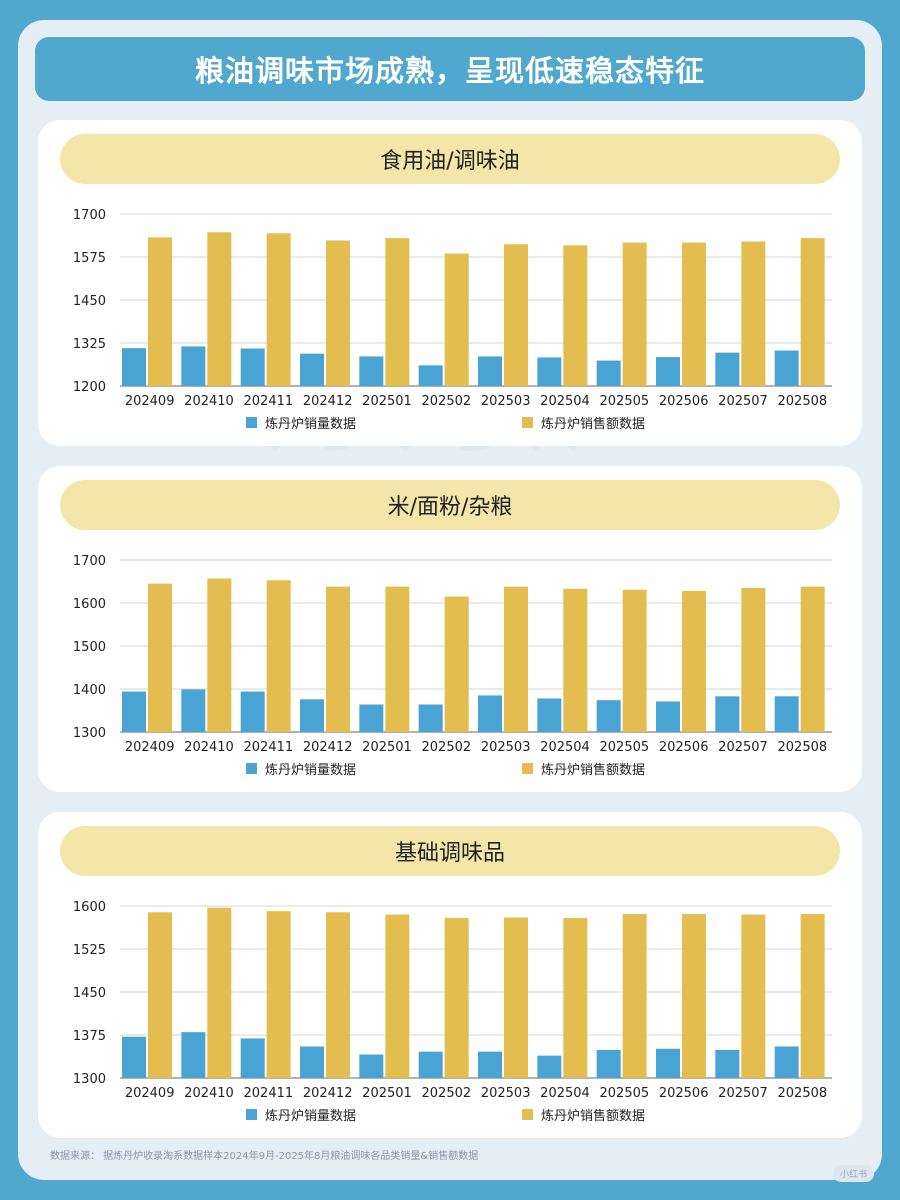  I want to click on chart-title: 米/面粉/杂粮, so click(450, 505).